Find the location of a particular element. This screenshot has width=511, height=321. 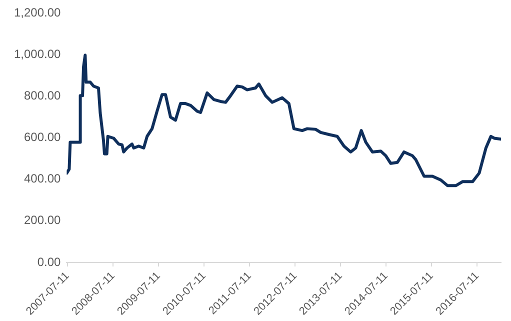

y-tick-label: 600.00 is located at coordinates (43, 137).